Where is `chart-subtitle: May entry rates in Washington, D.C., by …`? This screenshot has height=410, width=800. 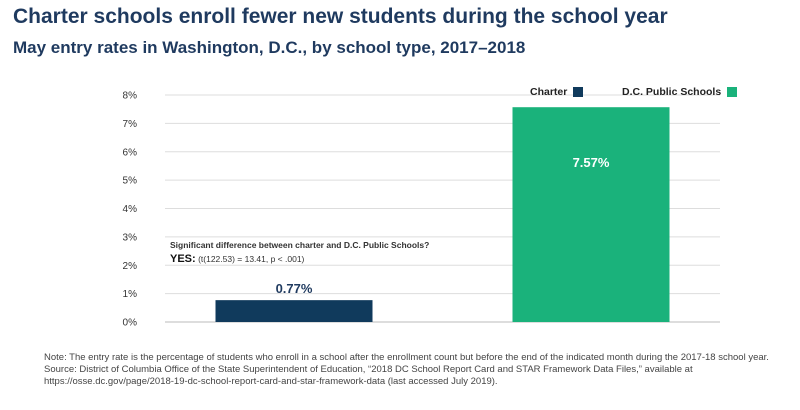 chart-subtitle: May entry rates in Washington, D.C., by … is located at coordinates (269, 47).